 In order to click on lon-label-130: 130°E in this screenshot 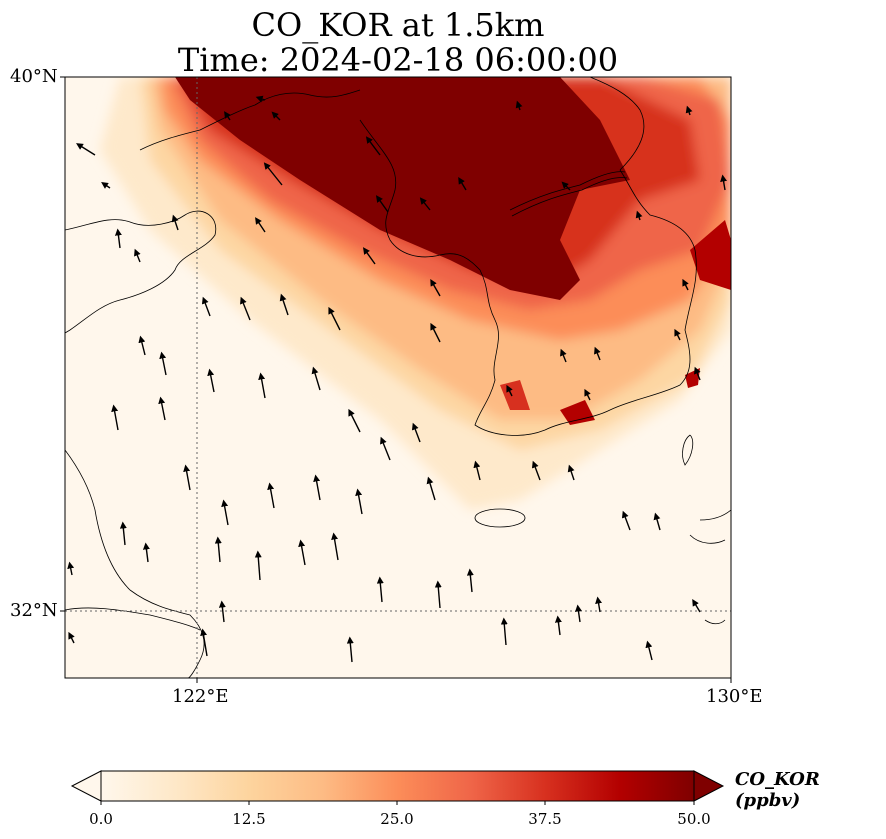, I will do `click(734, 696)`.